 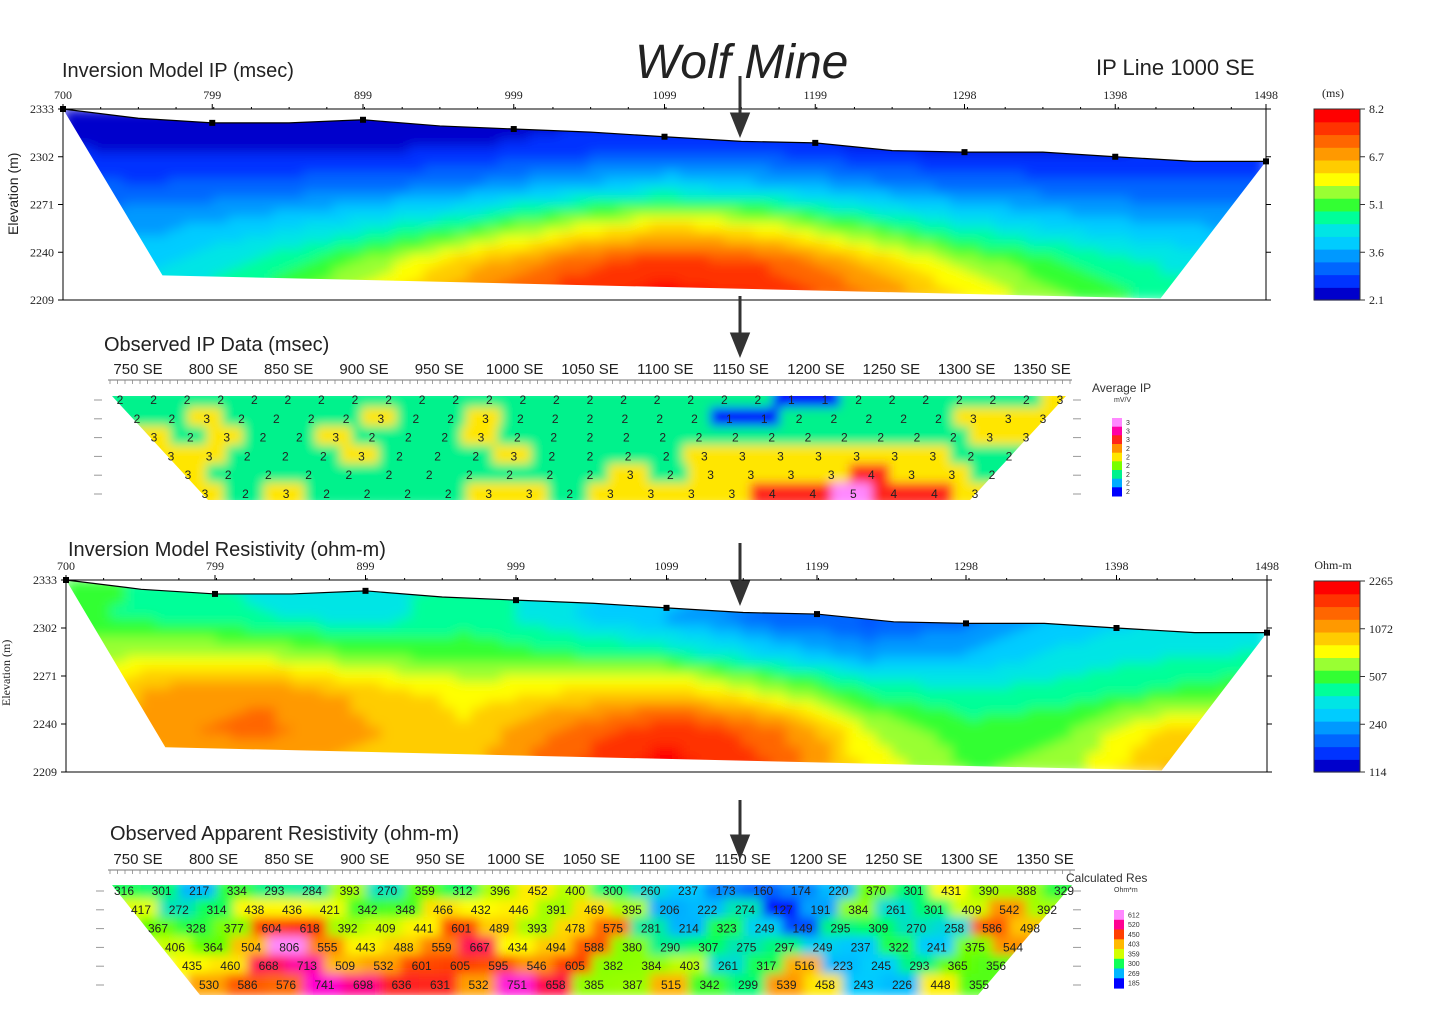 I want to click on pseudo-cell, so click(x=590, y=456).